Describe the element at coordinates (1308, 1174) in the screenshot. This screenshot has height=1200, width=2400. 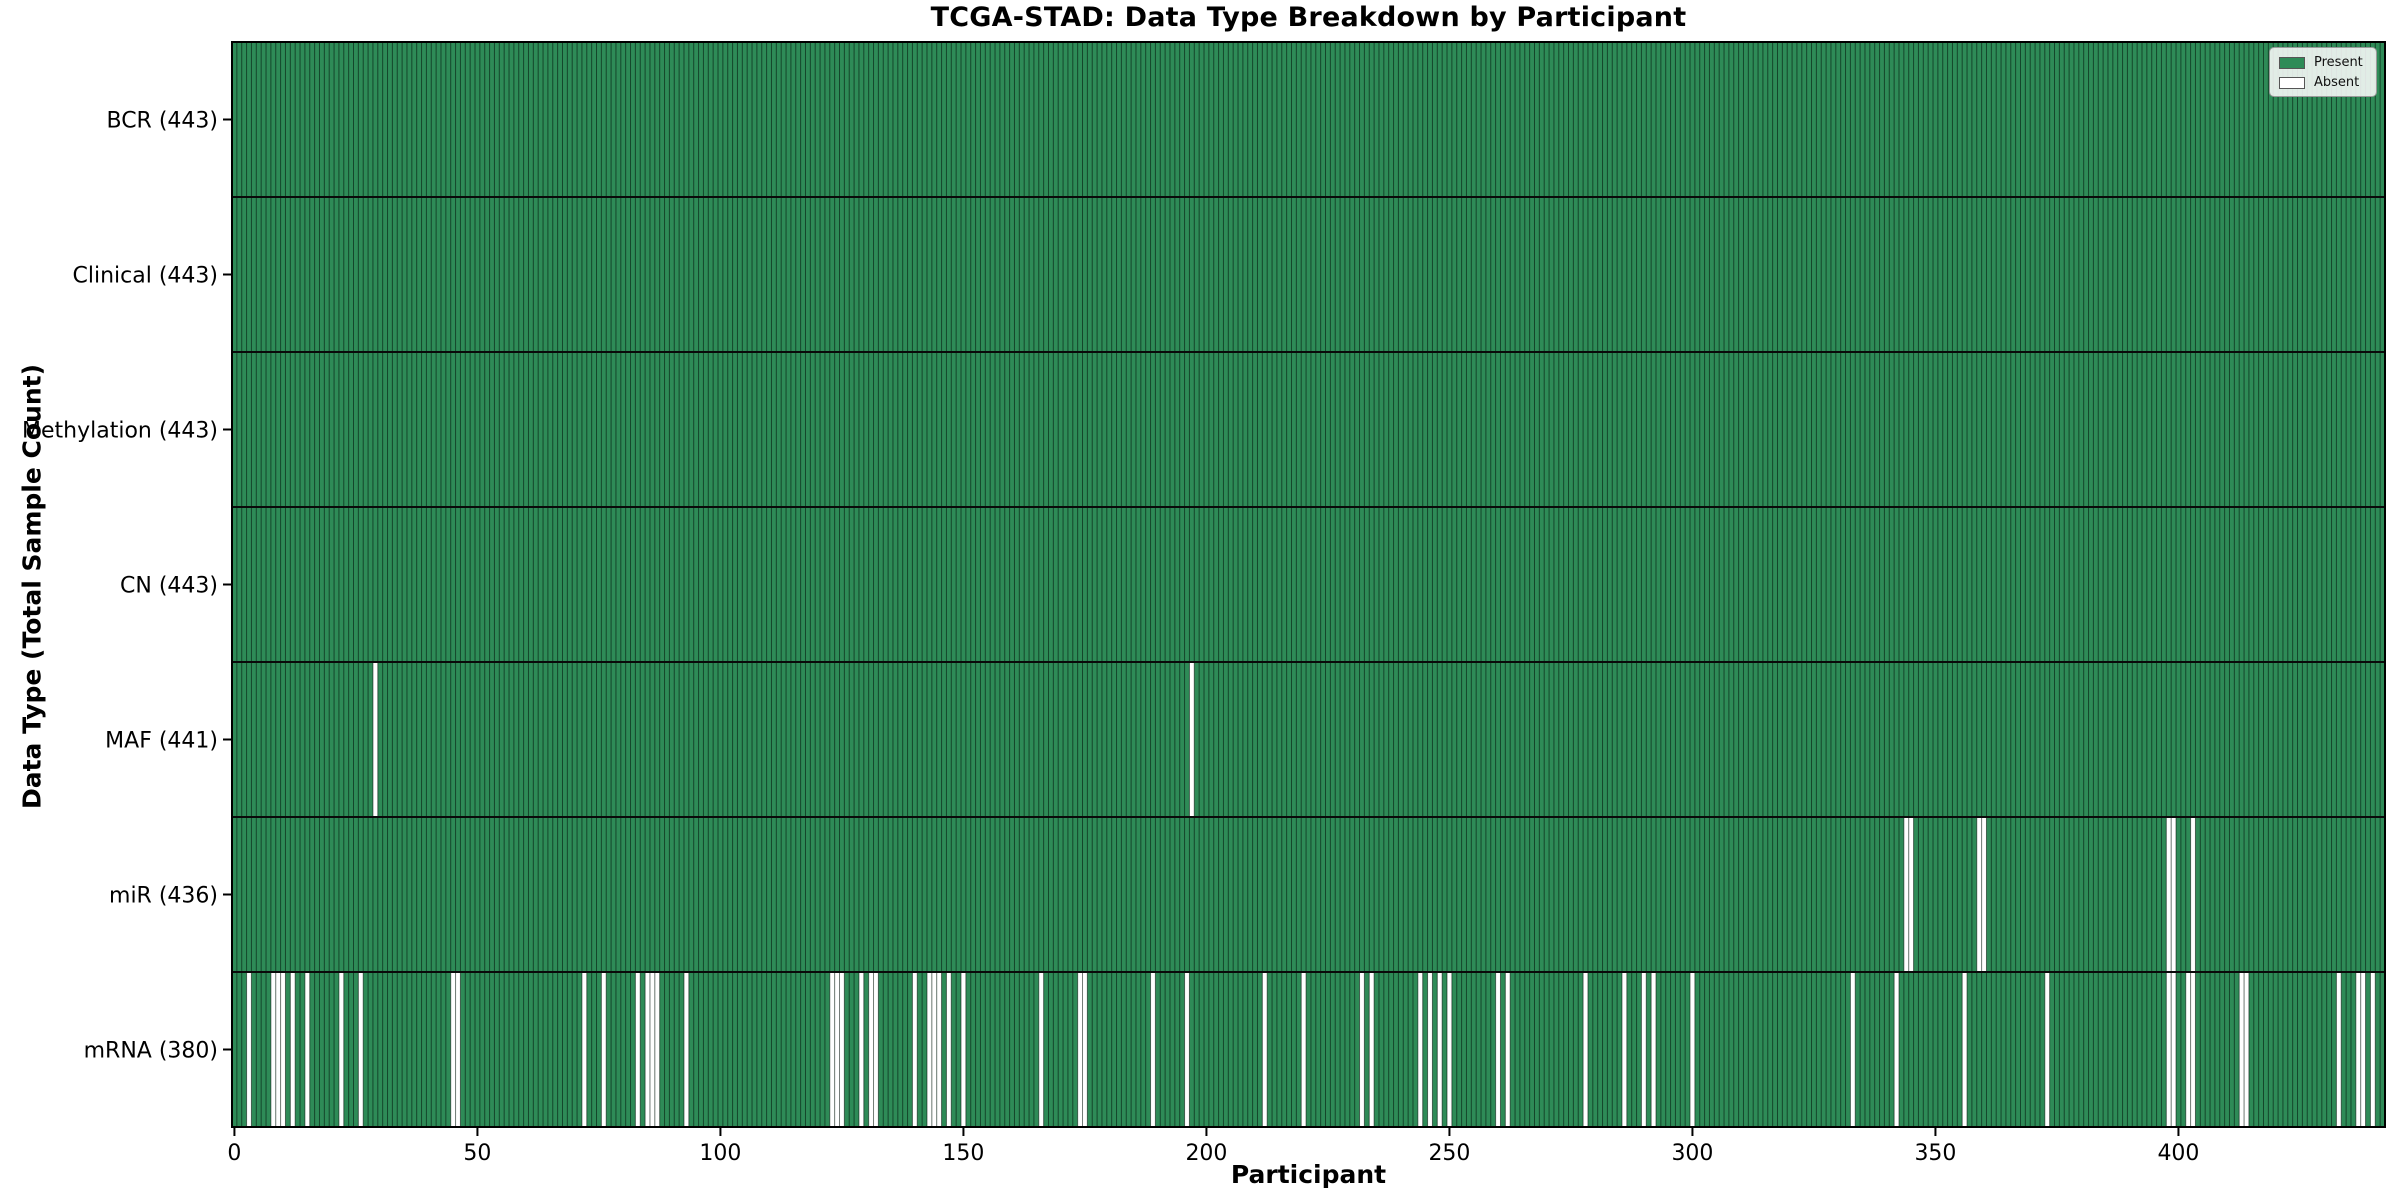
I see `x-axis-label: Participant` at that location.